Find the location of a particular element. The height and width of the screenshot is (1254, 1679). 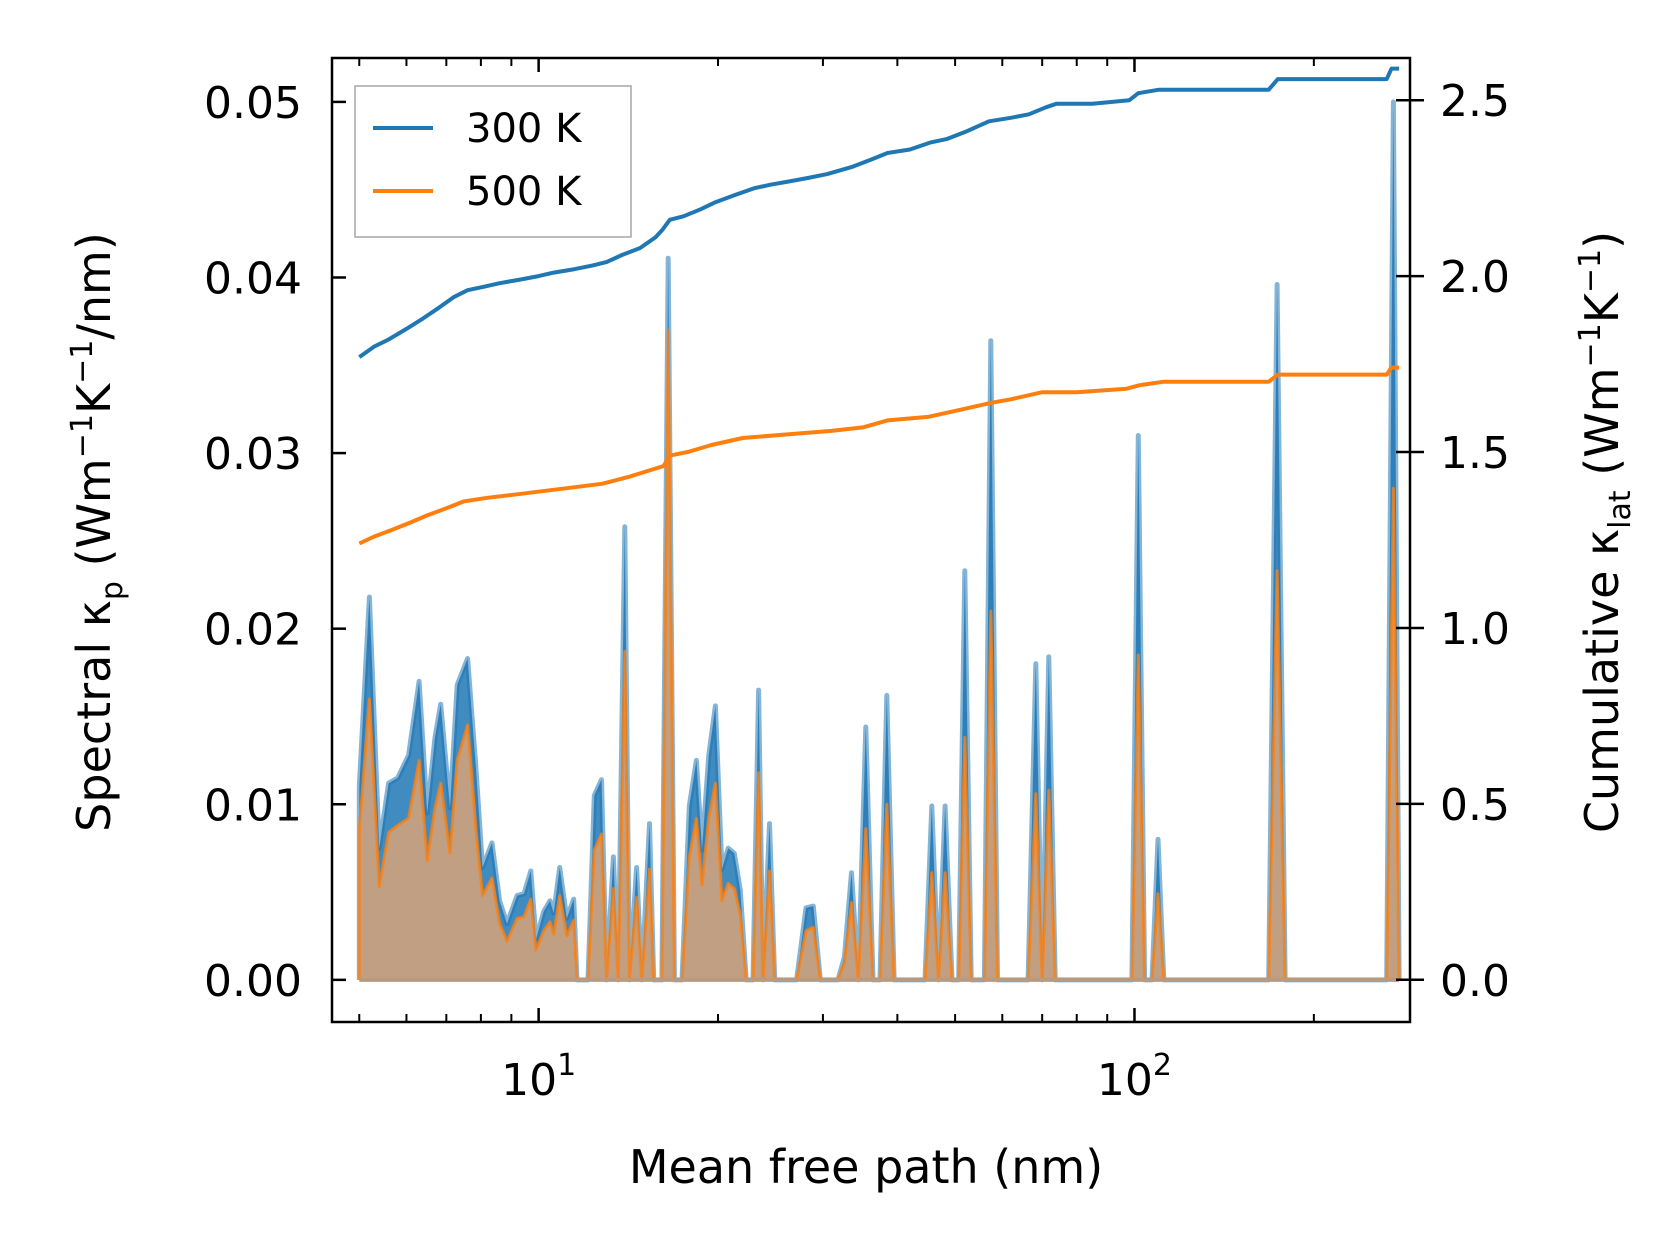

y-label-unit-mid: K is located at coordinates (94, 398).